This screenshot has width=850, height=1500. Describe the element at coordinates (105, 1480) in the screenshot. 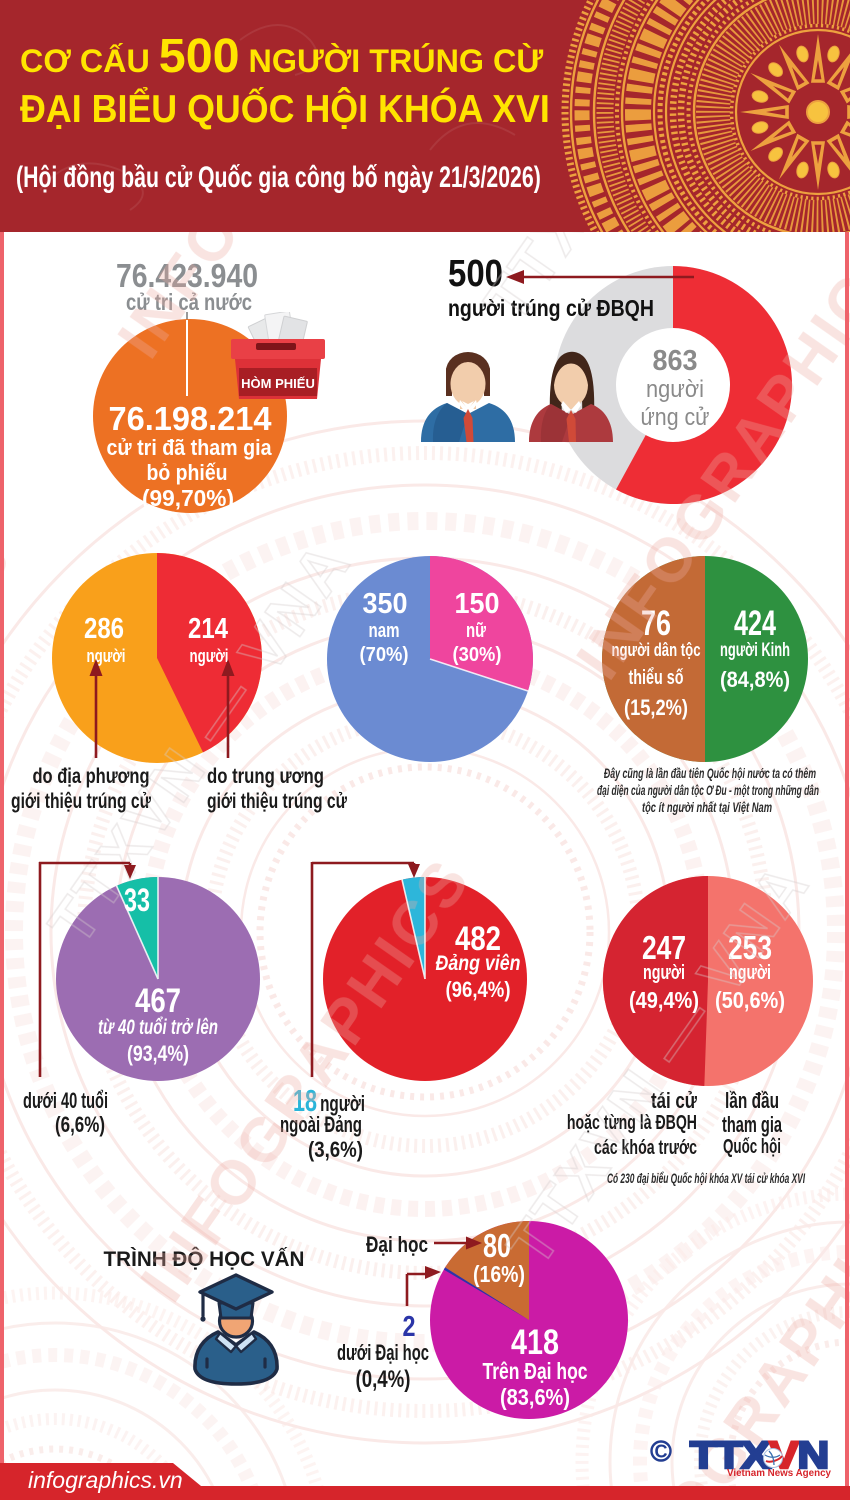

I see `svg-text: infographics.vn` at that location.